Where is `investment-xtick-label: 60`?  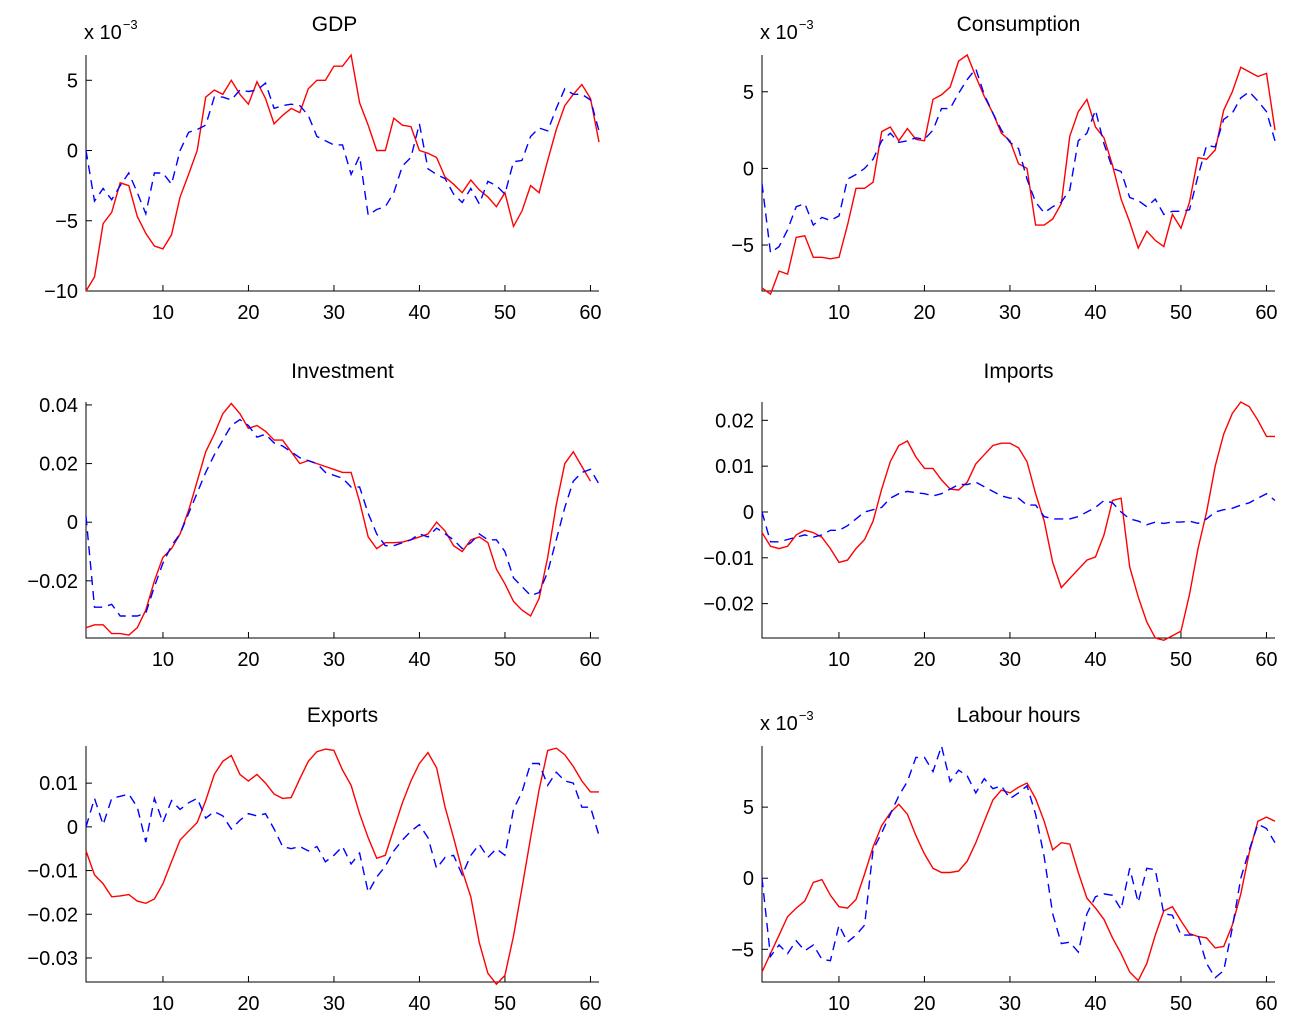 investment-xtick-label: 60 is located at coordinates (590, 660).